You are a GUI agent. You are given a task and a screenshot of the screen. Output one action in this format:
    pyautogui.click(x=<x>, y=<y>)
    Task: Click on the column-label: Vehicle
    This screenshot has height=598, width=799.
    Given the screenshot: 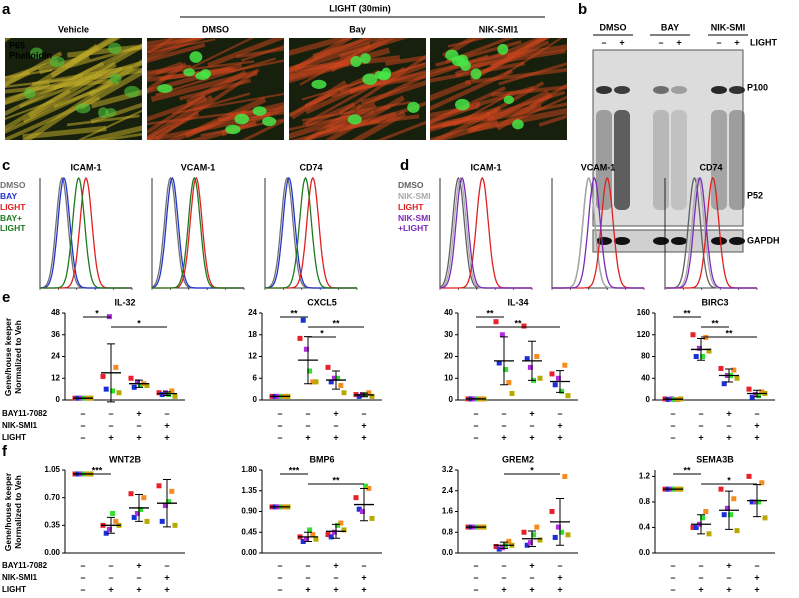 What is the action you would take?
    pyautogui.click(x=73, y=29)
    